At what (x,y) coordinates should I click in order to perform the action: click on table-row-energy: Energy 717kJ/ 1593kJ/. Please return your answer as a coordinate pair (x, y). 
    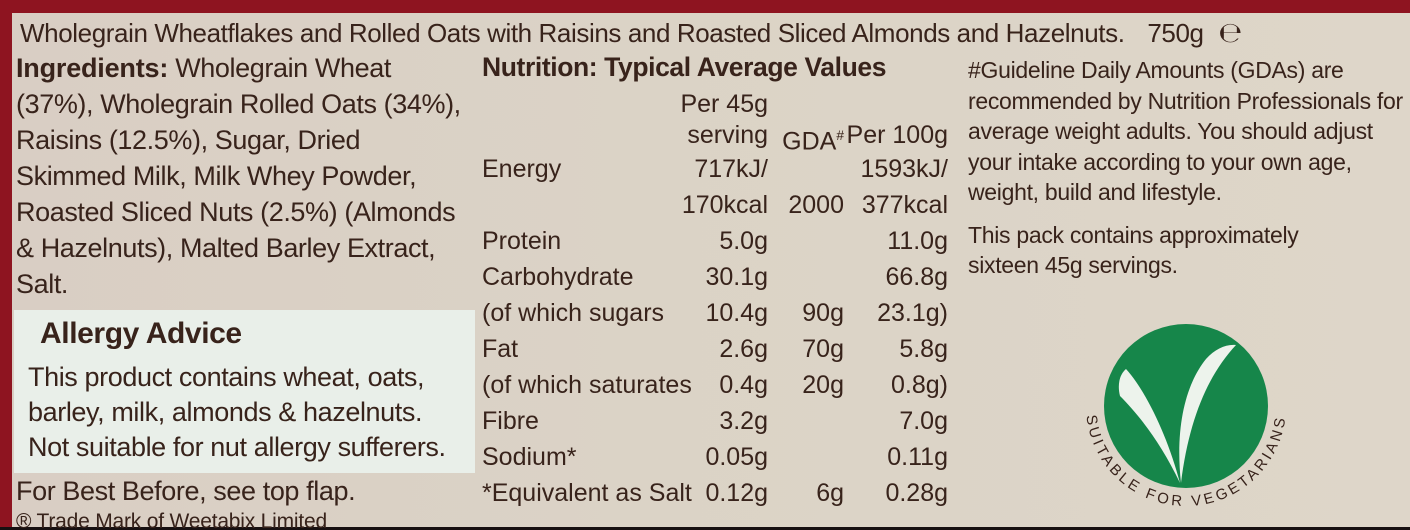
    Looking at the image, I should click on (715, 169).